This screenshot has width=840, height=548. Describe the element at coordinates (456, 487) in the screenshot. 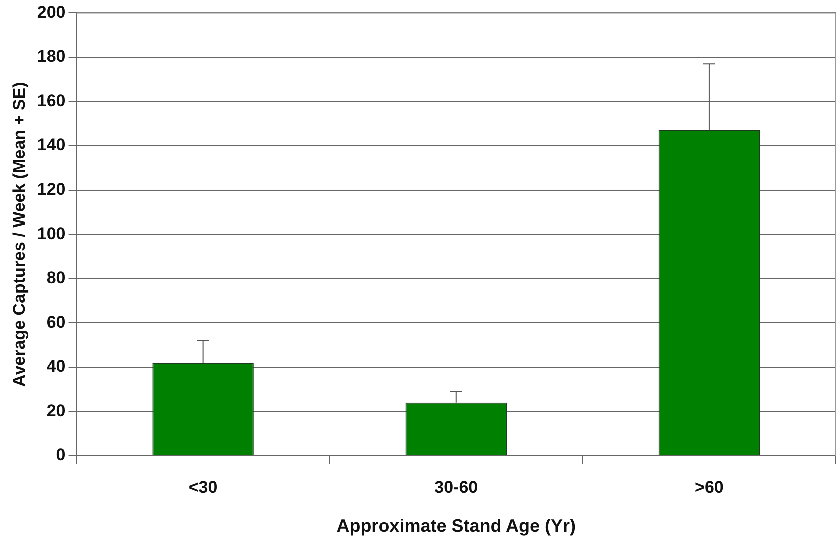

I see `x-tick-label: 30-60` at that location.